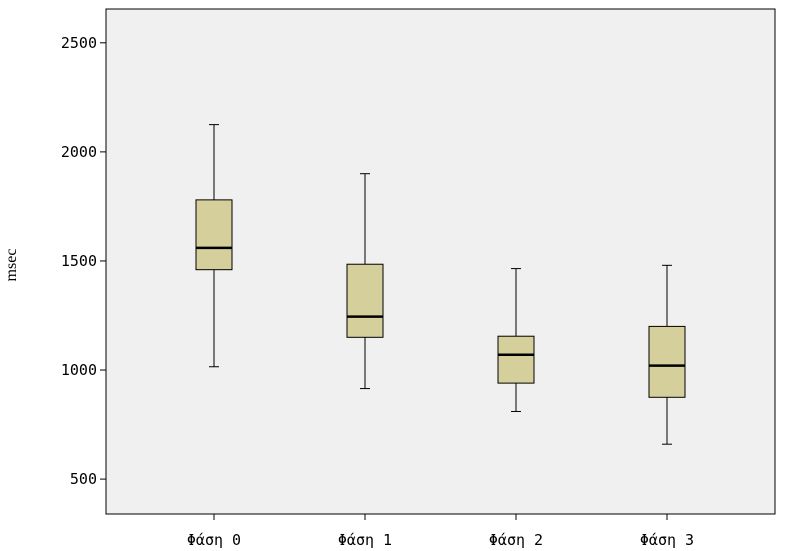 This screenshot has height=551, width=785. Describe the element at coordinates (79, 43) in the screenshot. I see `y-tick-label-2500: 2500` at that location.